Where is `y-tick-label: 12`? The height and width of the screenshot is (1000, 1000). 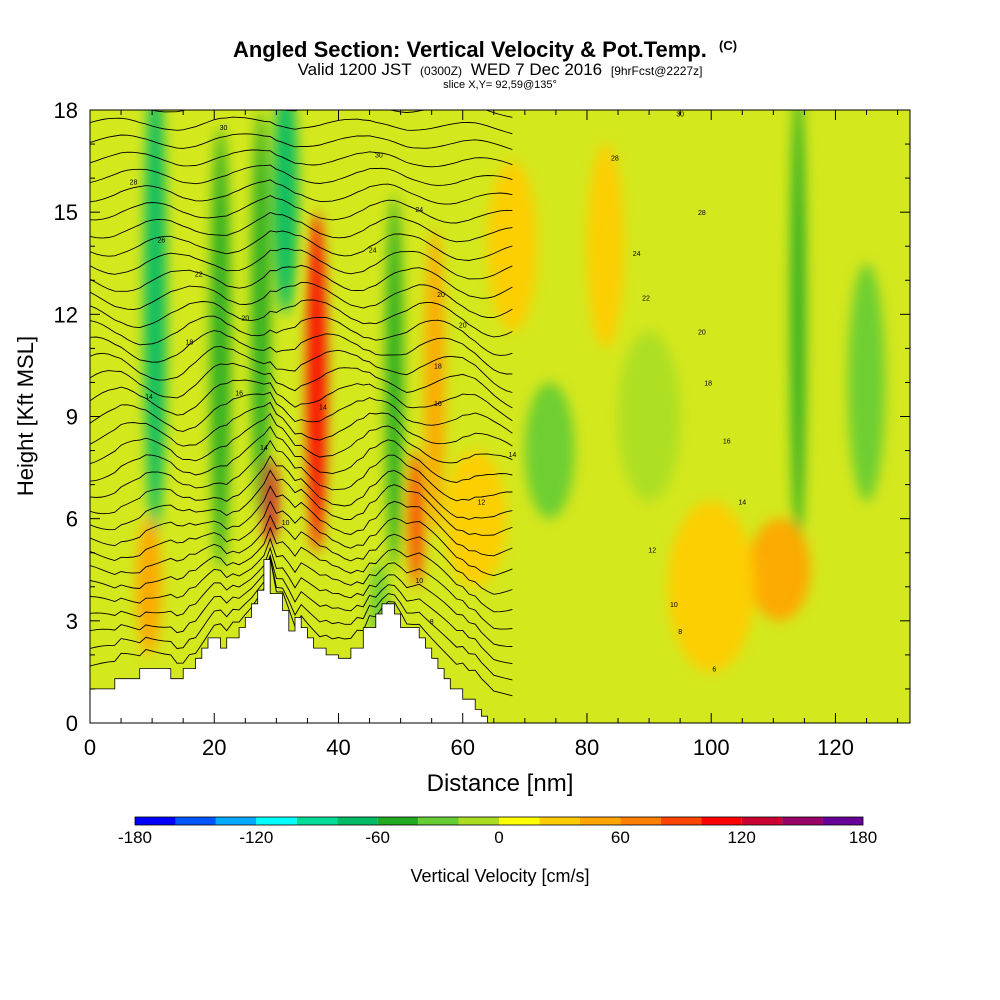 y-tick-label: 12 is located at coordinates (66, 314).